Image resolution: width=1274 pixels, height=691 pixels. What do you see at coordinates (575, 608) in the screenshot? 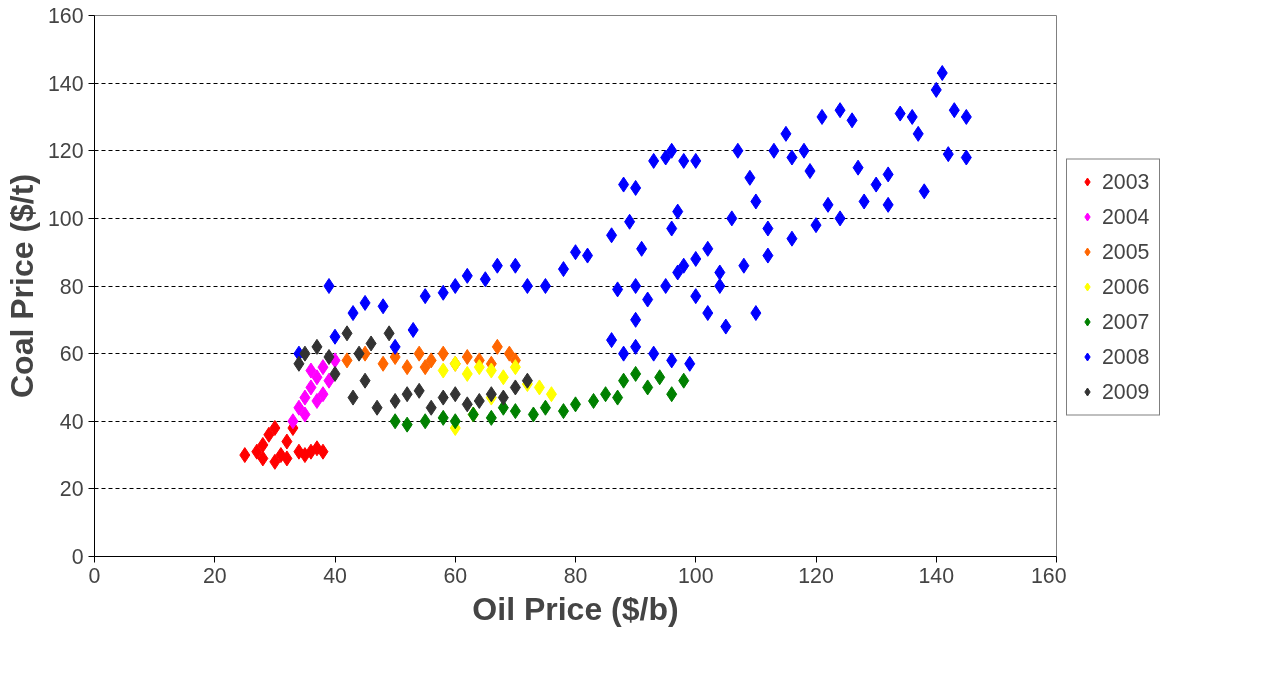
I see `x-axis-title: Oil Price ($/b)` at bounding box center [575, 608].